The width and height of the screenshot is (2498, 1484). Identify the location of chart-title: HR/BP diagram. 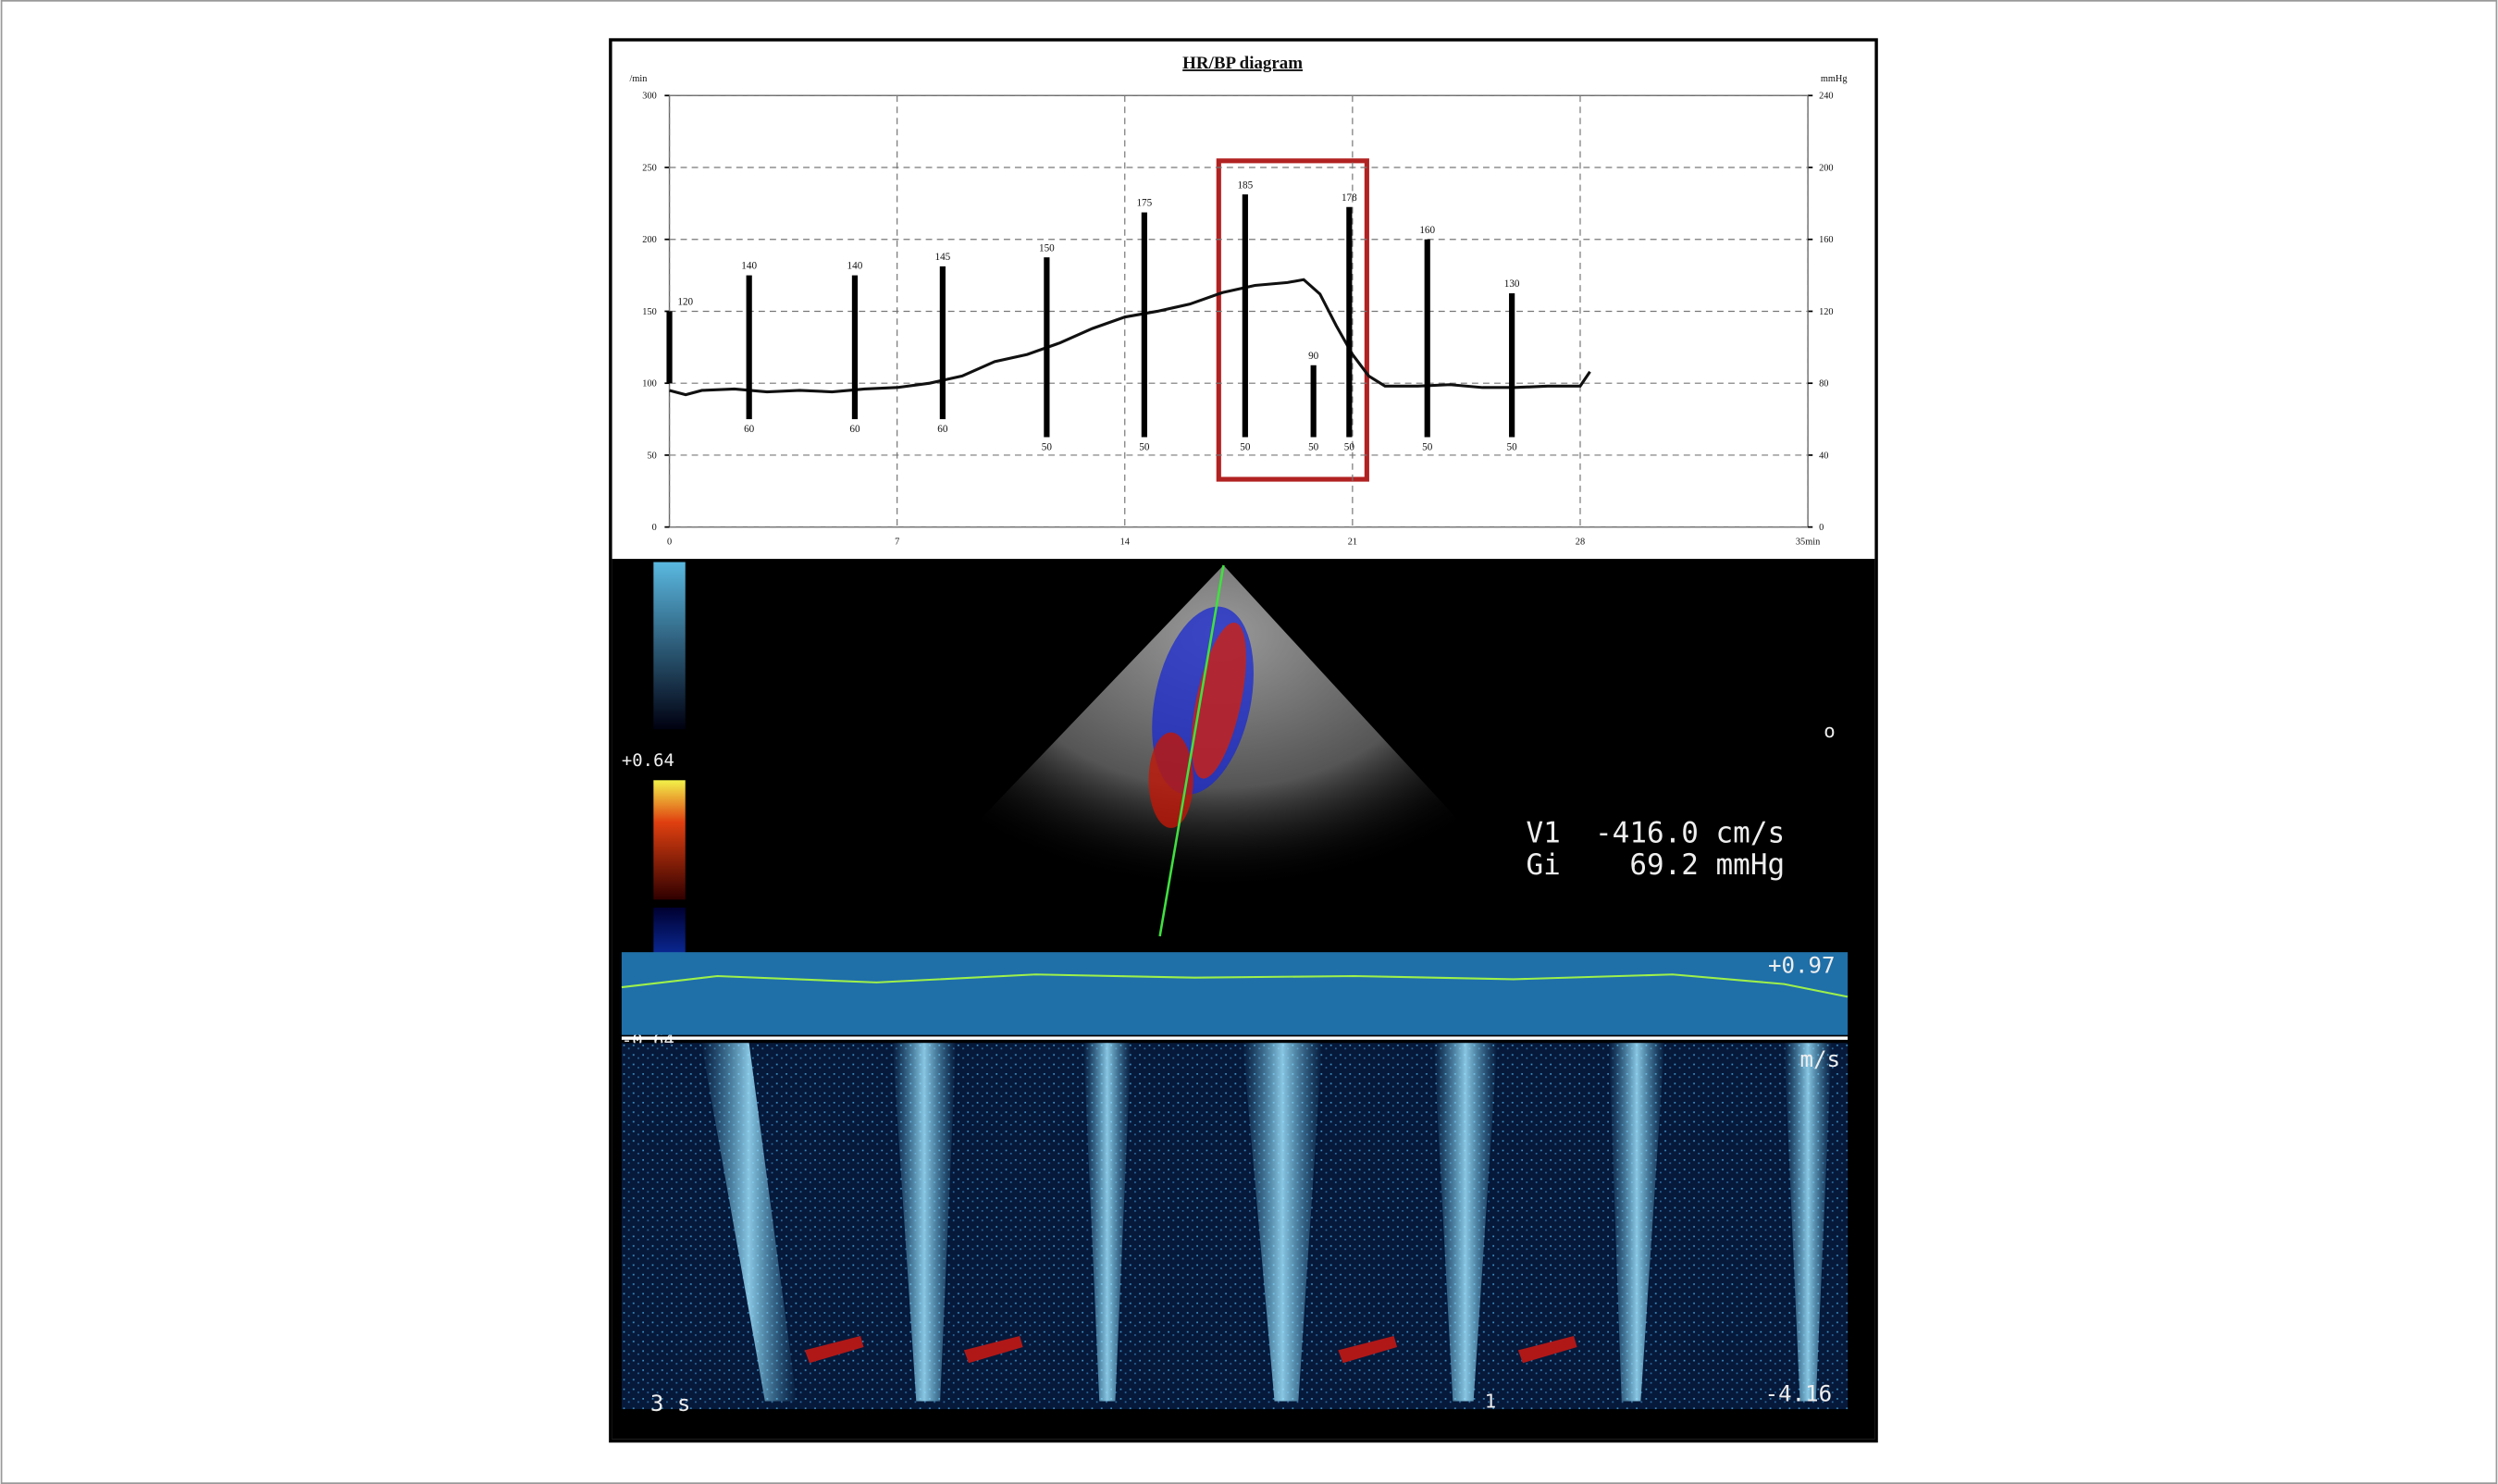
(1242, 64).